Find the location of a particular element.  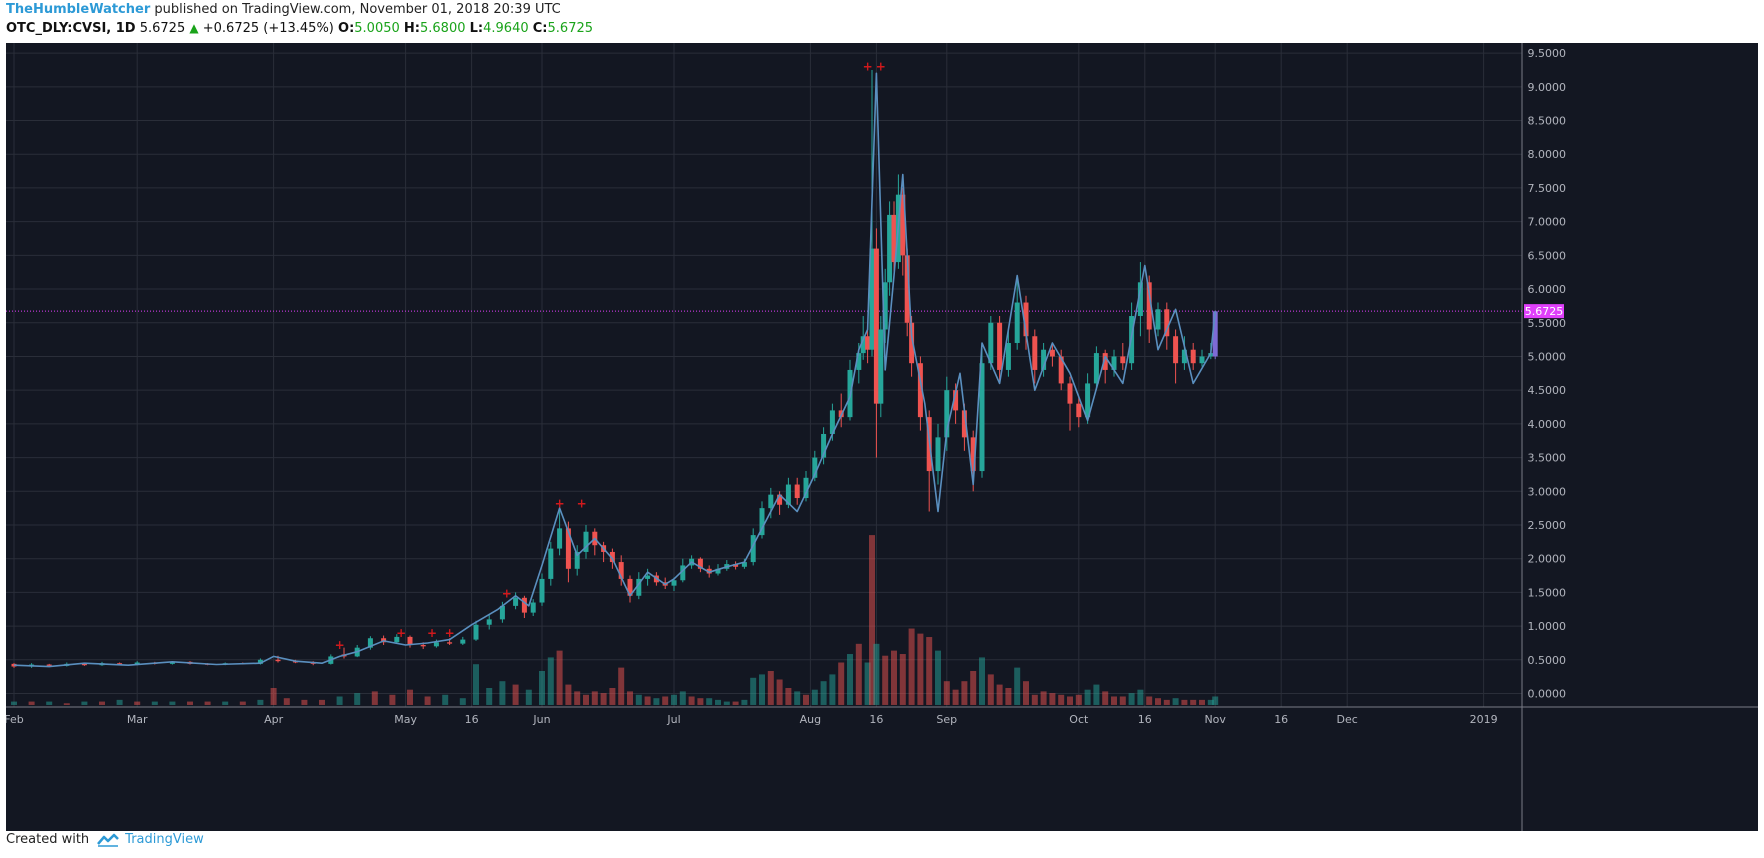

y-tick-label: 8.0000 is located at coordinates (1547, 154).